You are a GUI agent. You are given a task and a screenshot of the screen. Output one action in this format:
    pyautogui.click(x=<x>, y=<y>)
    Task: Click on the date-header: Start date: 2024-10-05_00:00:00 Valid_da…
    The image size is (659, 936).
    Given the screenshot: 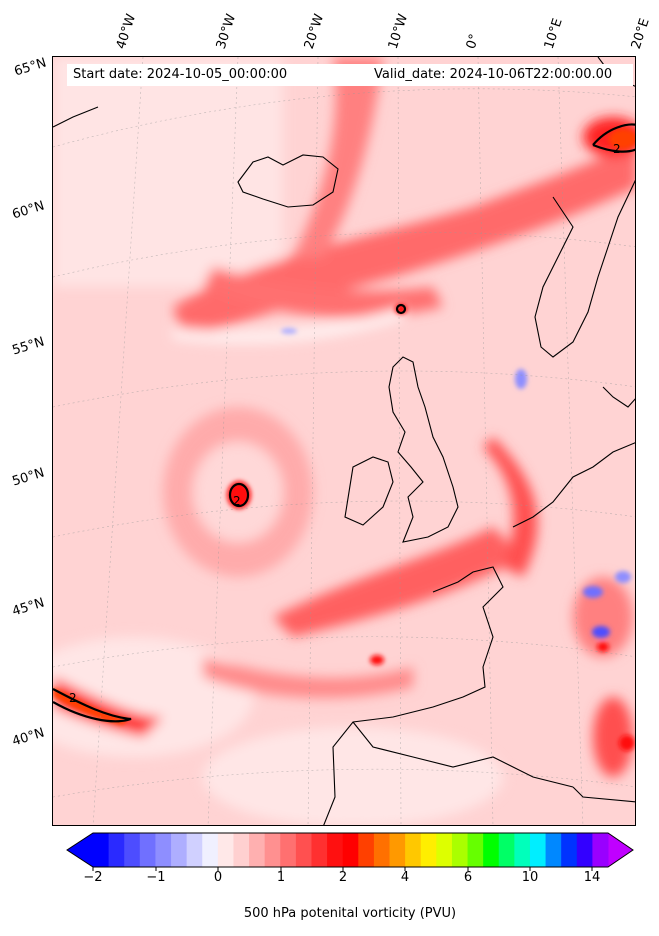 What is the action you would take?
    pyautogui.click(x=350, y=75)
    